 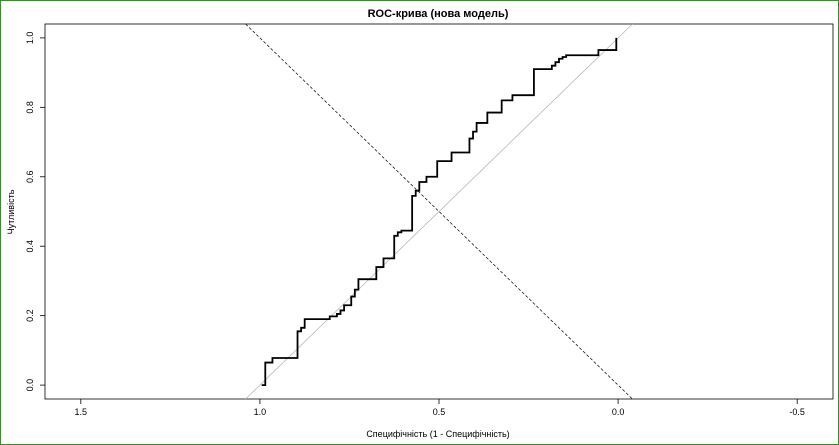 I want to click on chart-title: ROC-крива (нова модель), so click(x=438, y=14).